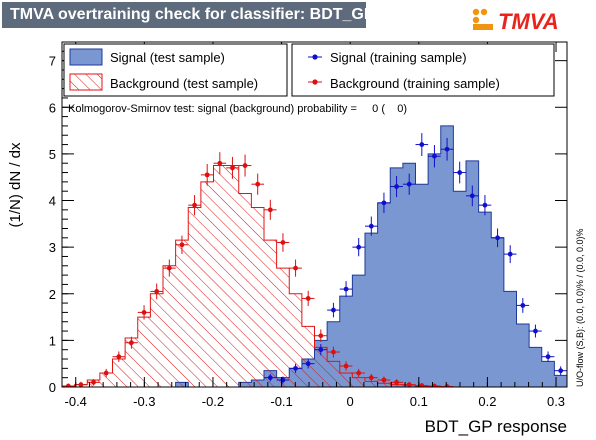  Describe the element at coordinates (52, 294) in the screenshot. I see `y-tick-label: 2` at that location.